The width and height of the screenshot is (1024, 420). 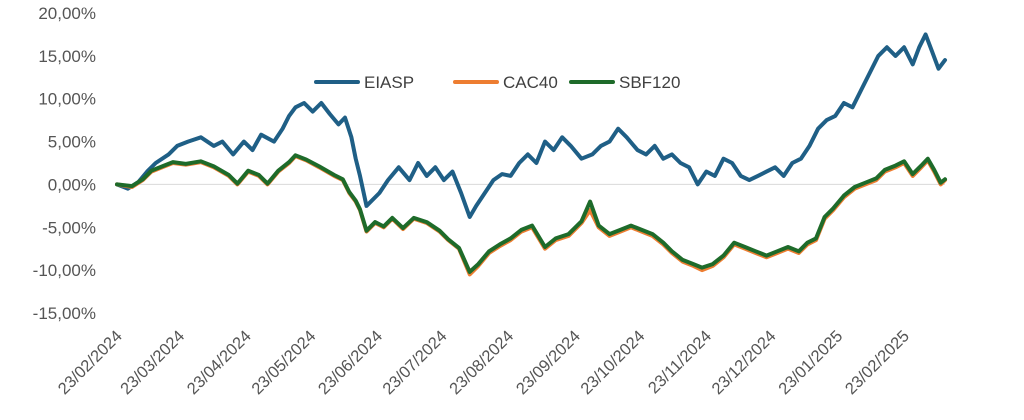 What do you see at coordinates (67, 56) in the screenshot?
I see `y-tick-label: 15,00%` at bounding box center [67, 56].